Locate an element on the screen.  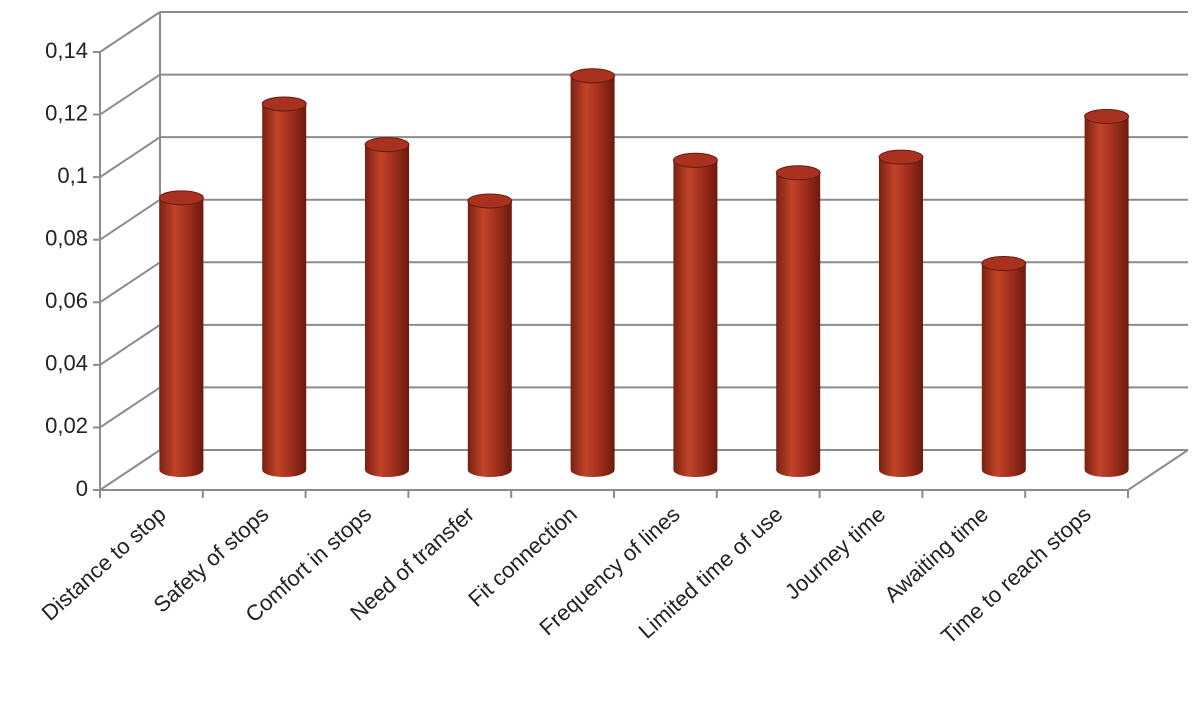
y-tick-label: 0,1 is located at coordinates (72, 175).